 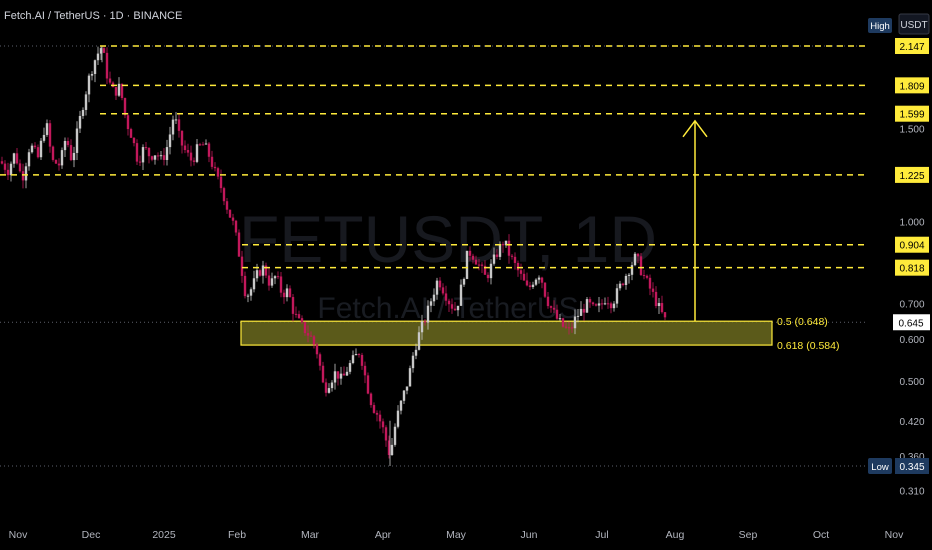 I want to click on watermark-symbol: FETUSDT, 1D, so click(x=448, y=239).